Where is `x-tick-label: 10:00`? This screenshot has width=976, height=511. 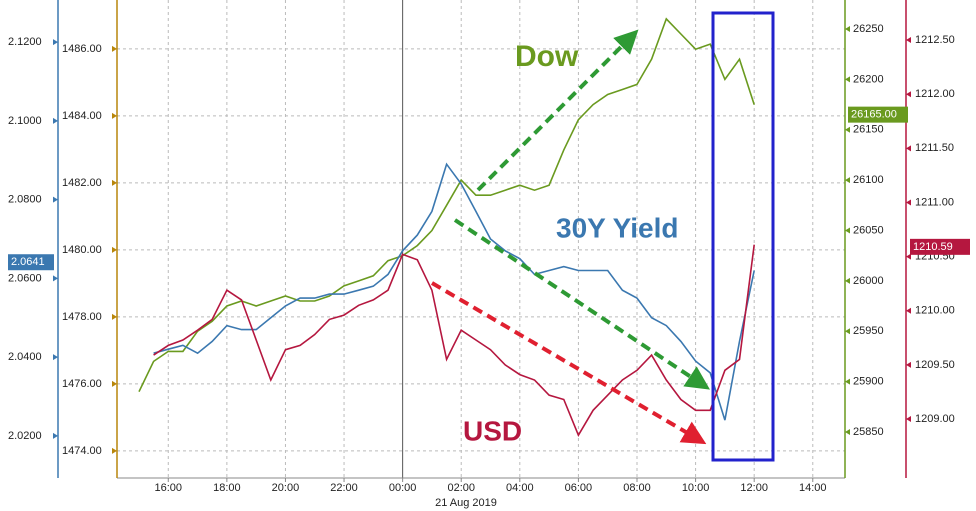
x-tick-label: 10:00 is located at coordinates (696, 488).